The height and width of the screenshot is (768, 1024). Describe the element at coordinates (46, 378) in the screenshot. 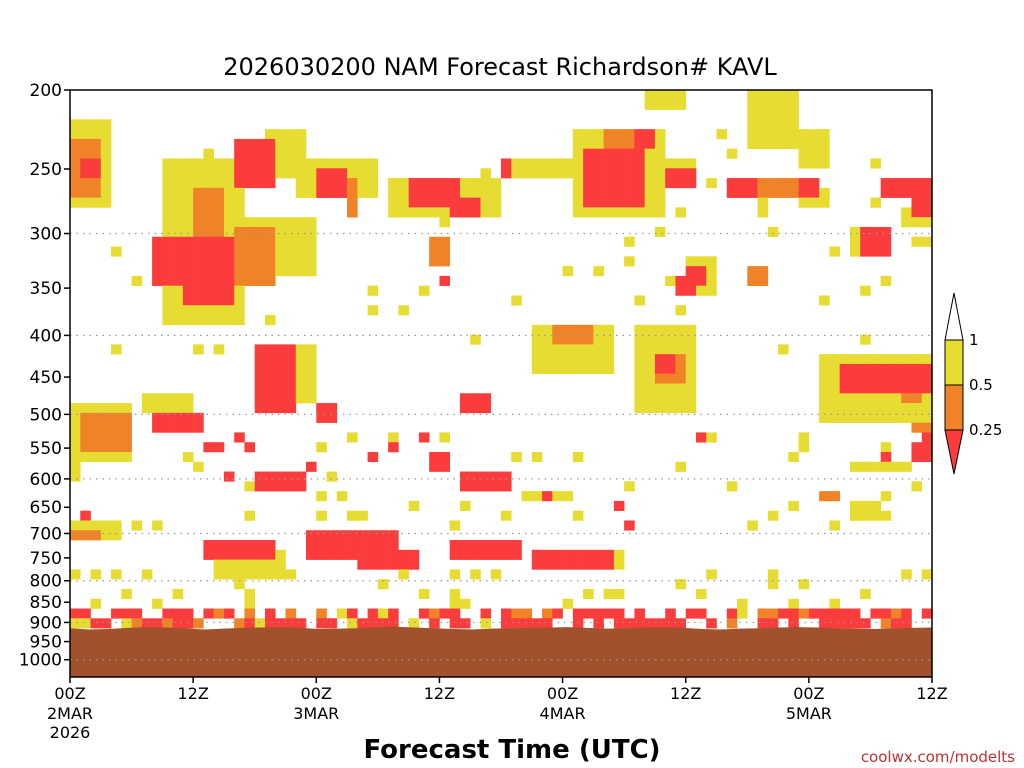

I see `y-tick-label: 450` at that location.